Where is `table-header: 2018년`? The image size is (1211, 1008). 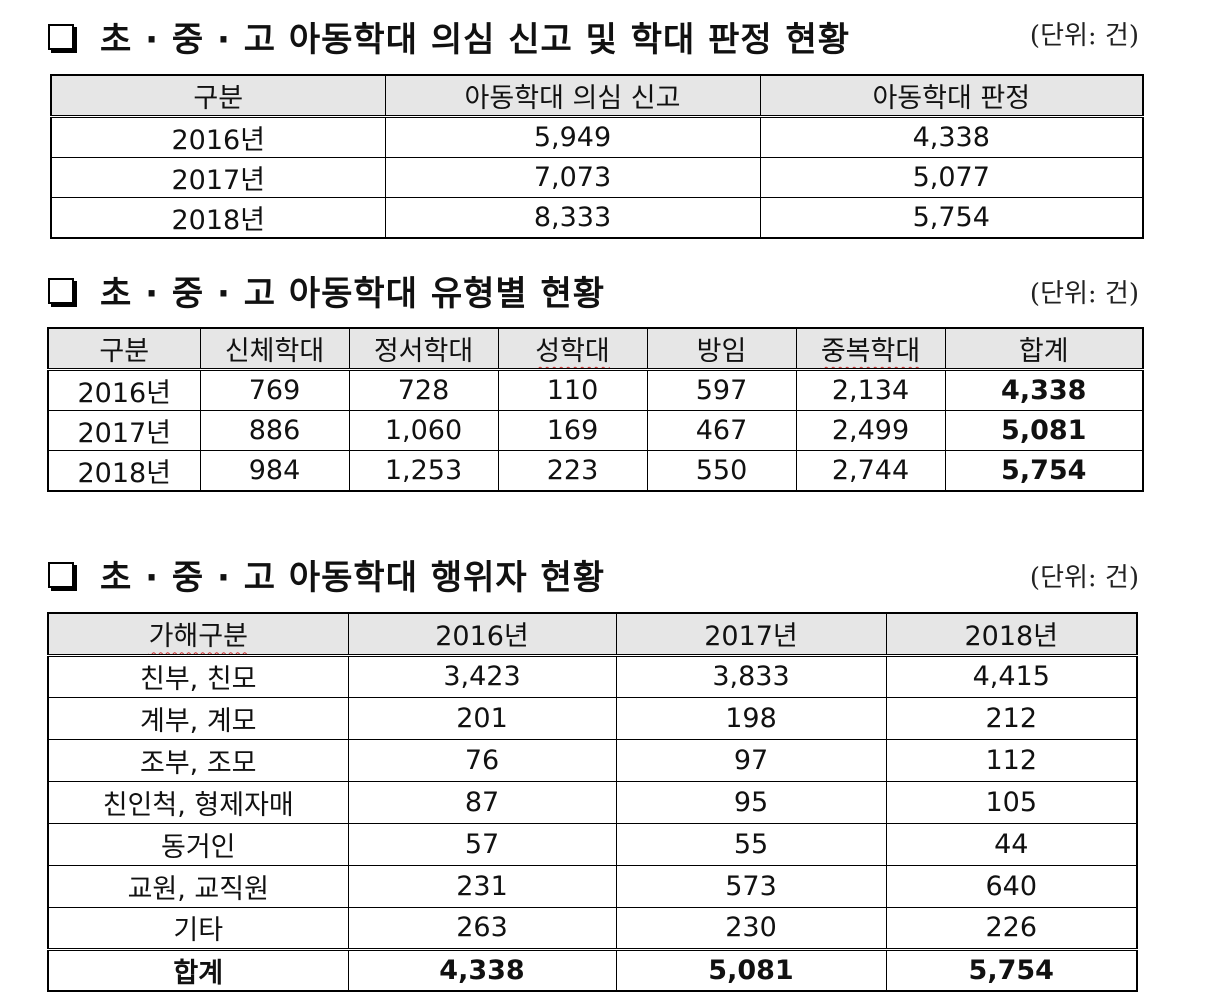 table-header: 2018년 is located at coordinates (1011, 634).